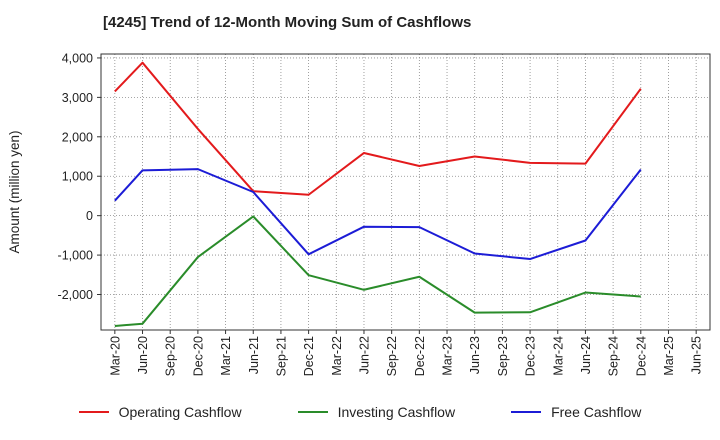 Image resolution: width=720 pixels, height=440 pixels. What do you see at coordinates (254, 355) in the screenshot?
I see `x-tick-label: Jun-21` at bounding box center [254, 355].